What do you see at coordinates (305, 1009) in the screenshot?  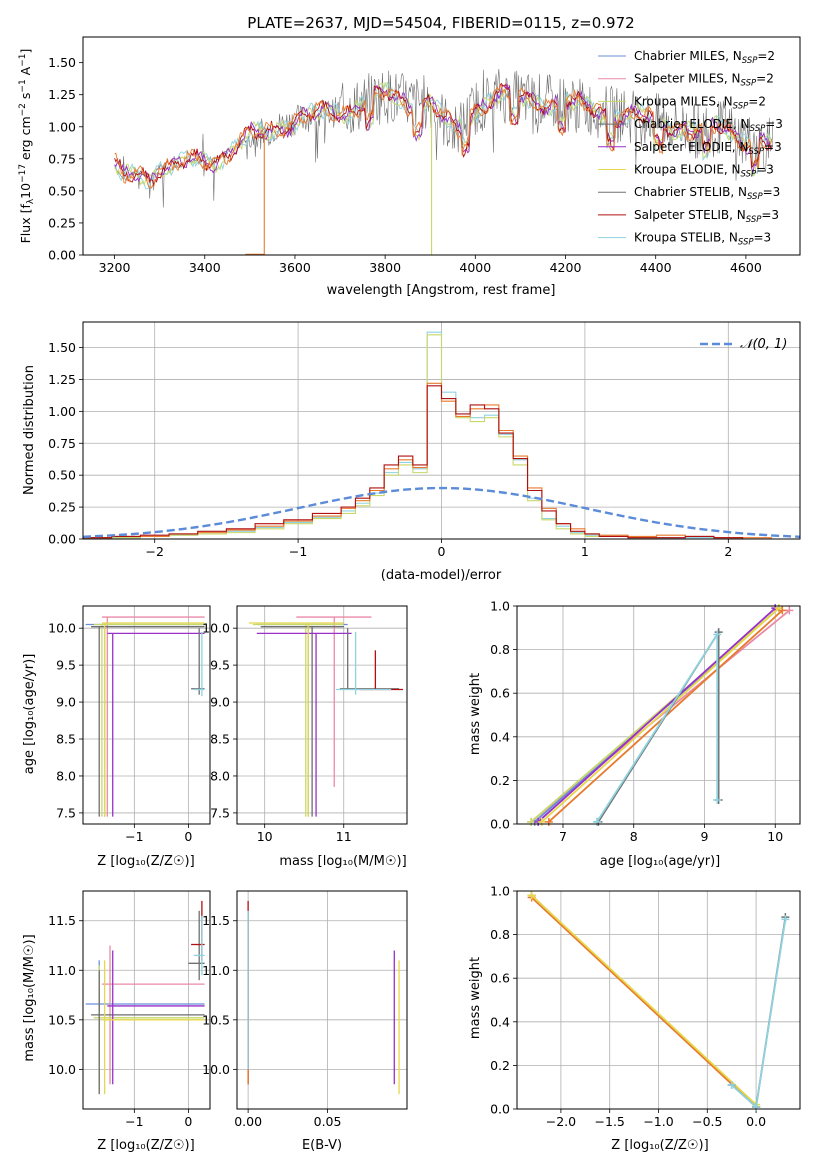 I see `mass-vs-ebv-plot-area: 0.00 0.05 10.0 10.5 11.0 11.5` at bounding box center [305, 1009].